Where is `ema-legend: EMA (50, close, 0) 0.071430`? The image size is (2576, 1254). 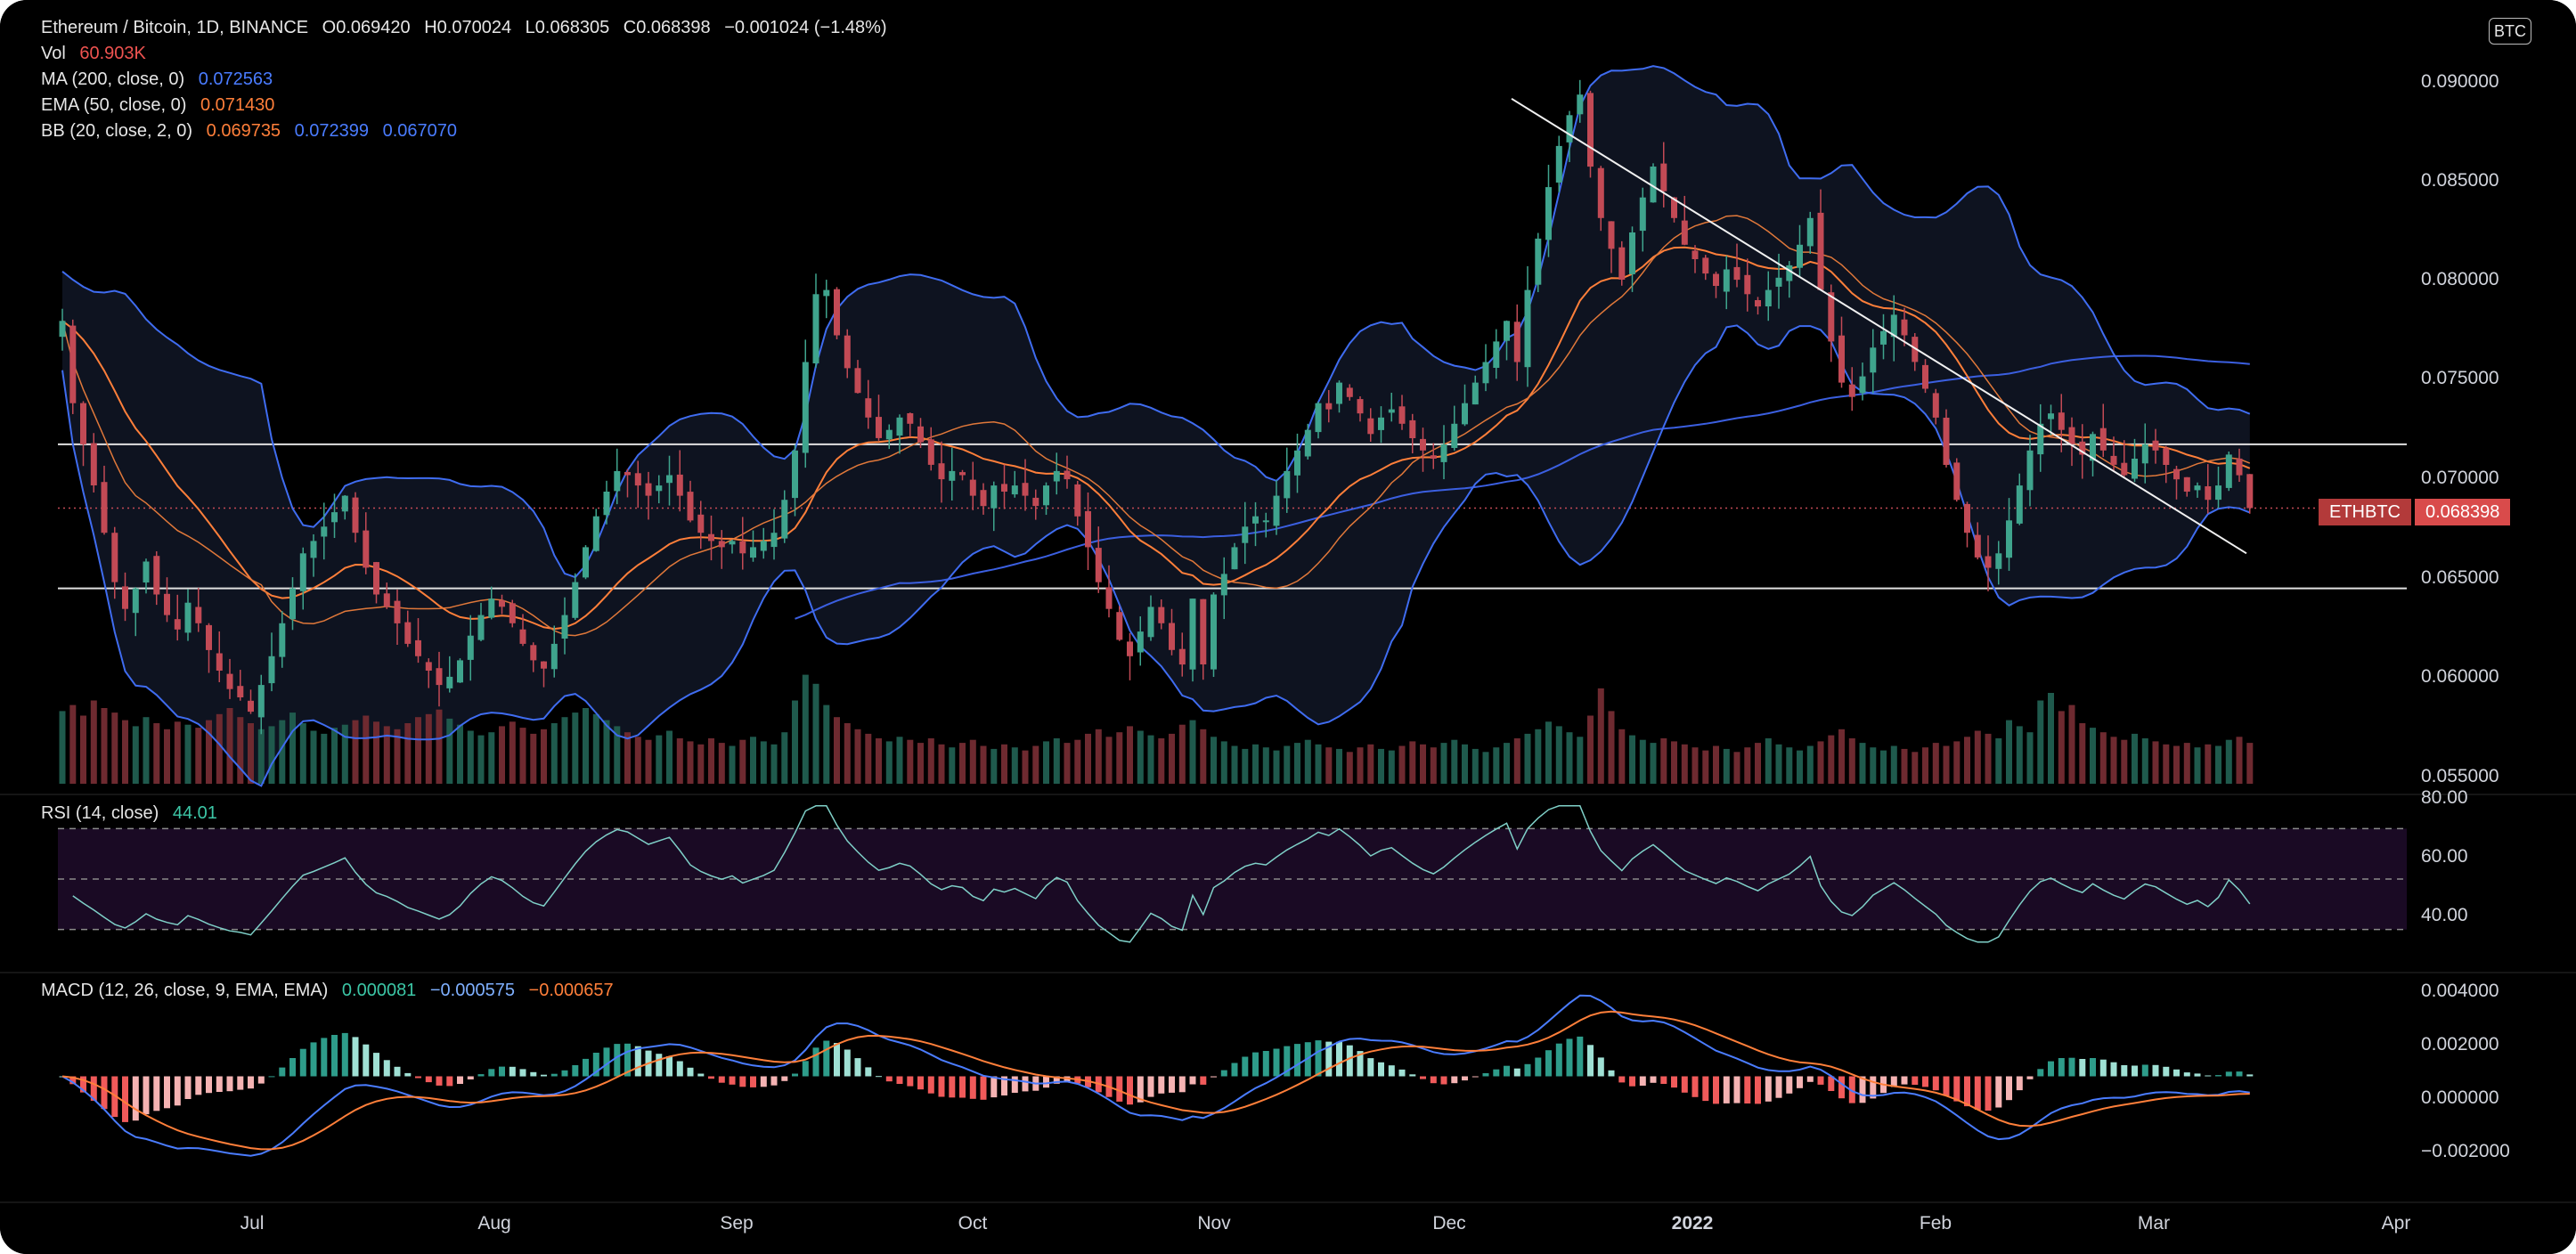 ema-legend: EMA (50, close, 0) 0.071430 is located at coordinates (162, 105).